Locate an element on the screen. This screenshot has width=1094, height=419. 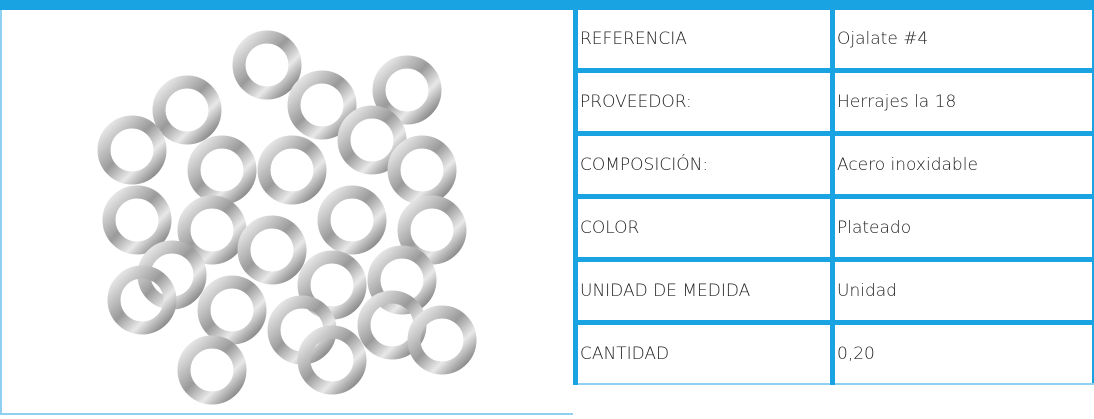
spec-value: Acero inoxidable is located at coordinates (962, 165).